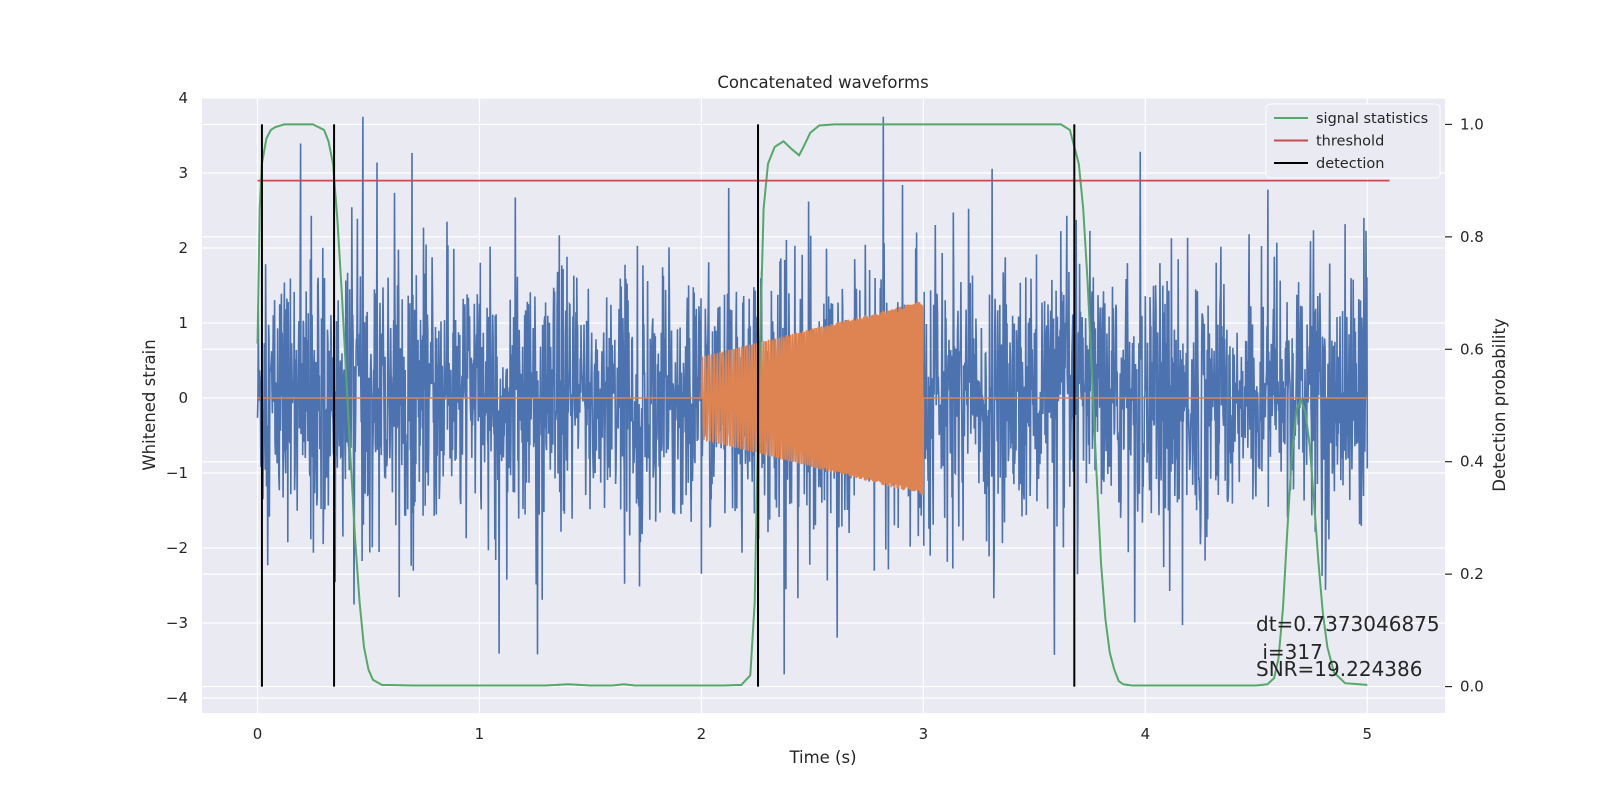 This screenshot has width=1600, height=800. I want to click on chart-title: Concatenated waveforms, so click(822, 82).